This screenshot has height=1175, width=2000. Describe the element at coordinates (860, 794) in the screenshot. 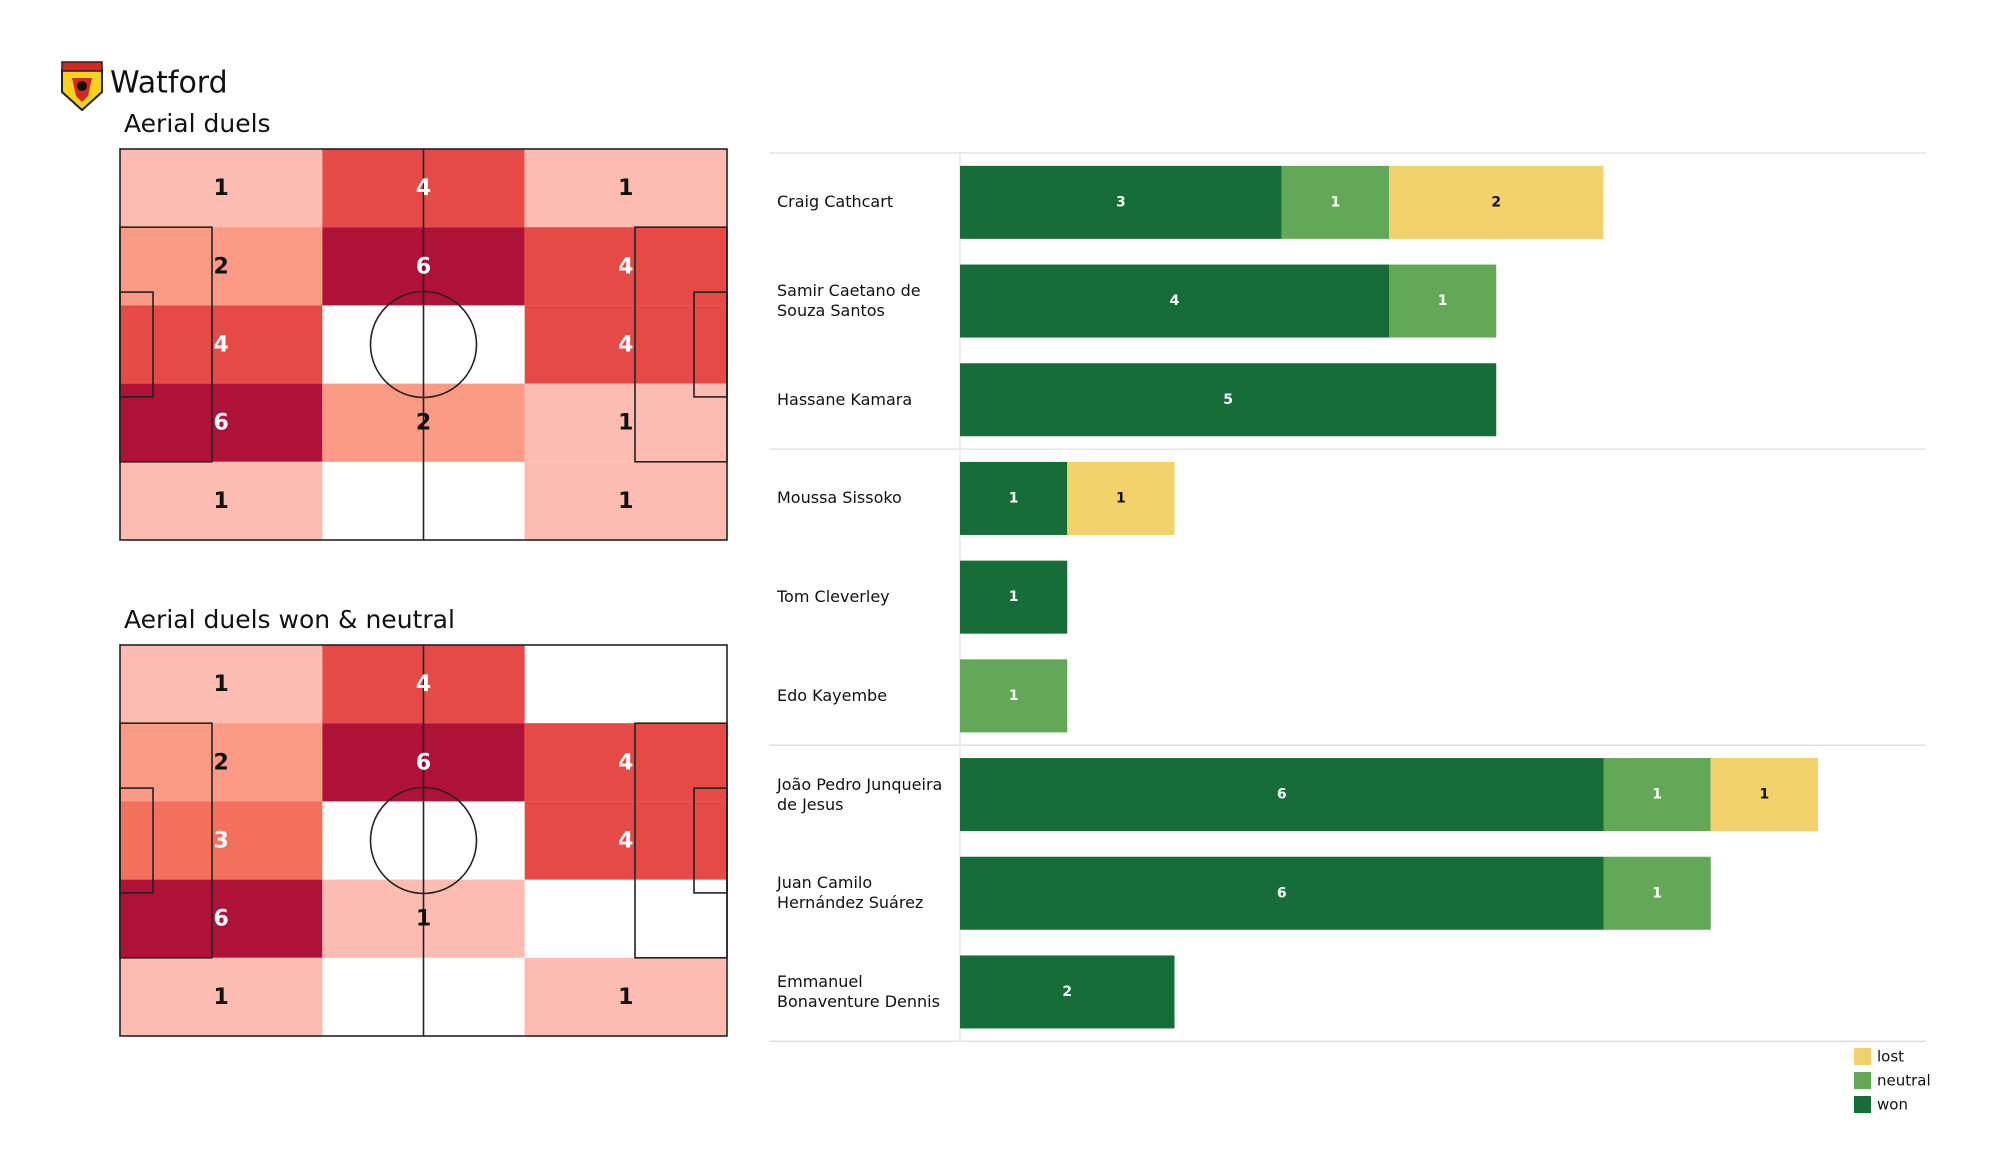

I see `player-label: João Pedro Junqueira de Jesus` at that location.